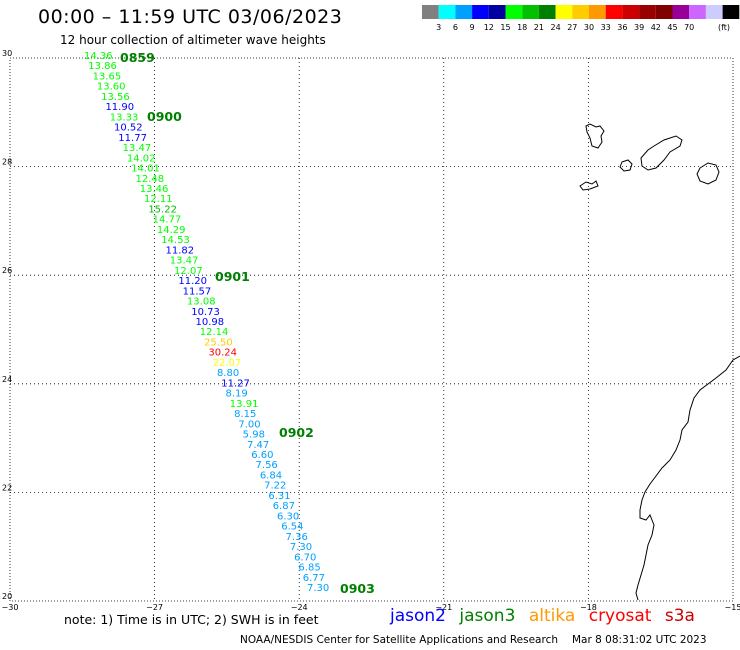 This screenshot has height=650, width=740. Describe the element at coordinates (288, 516) in the screenshot. I see `wave-height-label: 6.30` at that location.